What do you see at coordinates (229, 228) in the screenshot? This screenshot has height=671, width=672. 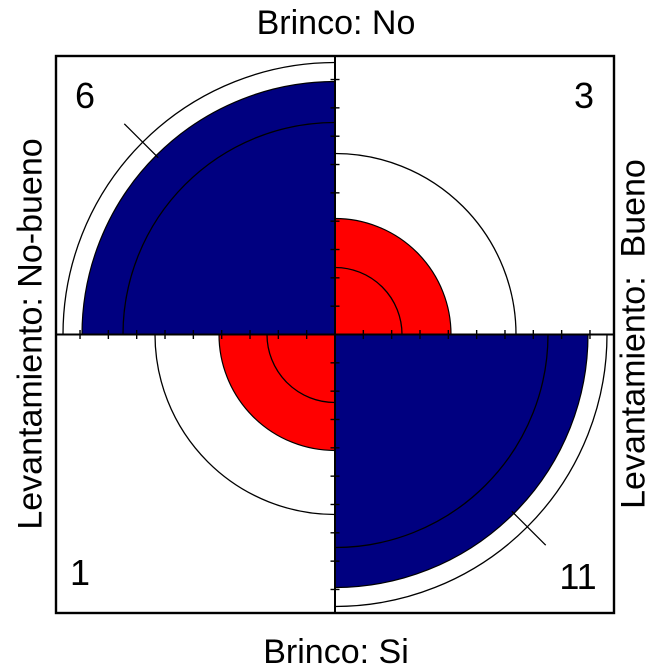 I see `confidence-ring-inner-top-left` at bounding box center [229, 228].